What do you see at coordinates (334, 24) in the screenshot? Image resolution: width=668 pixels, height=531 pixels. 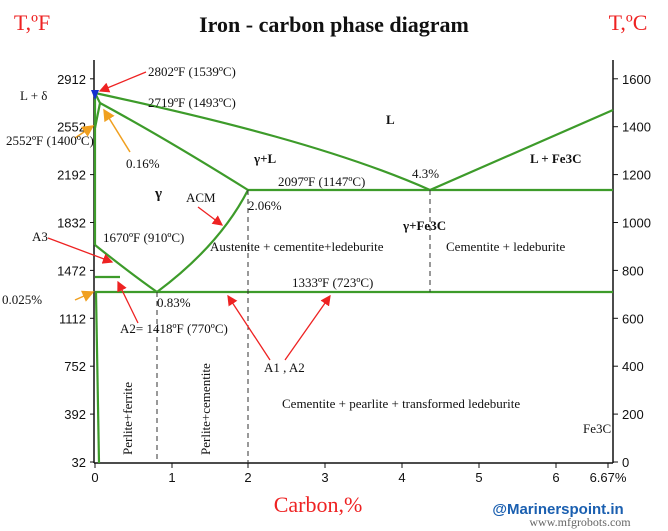 I see `title: Iron - carbon phase diagram` at bounding box center [334, 24].